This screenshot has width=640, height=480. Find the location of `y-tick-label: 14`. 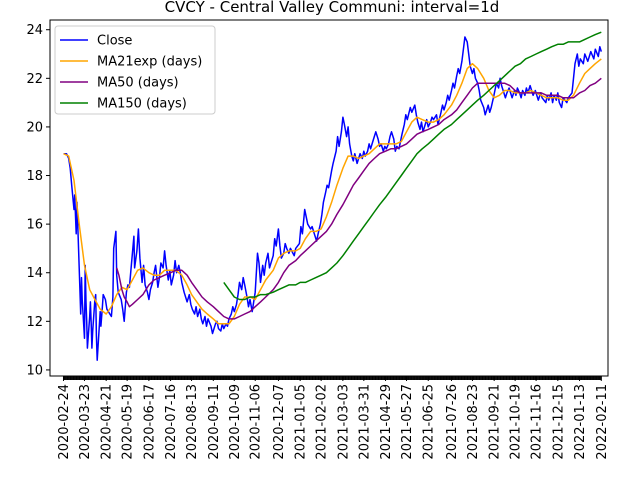

y-tick-label: 14 is located at coordinates (34, 273).